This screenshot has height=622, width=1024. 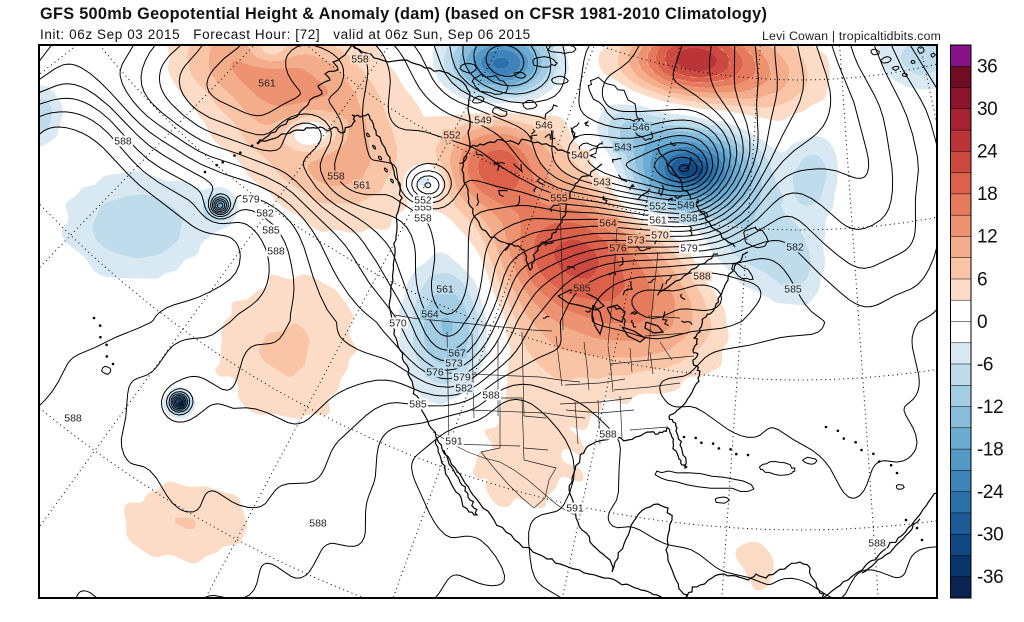 What do you see at coordinates (982, 279) in the screenshot?
I see `svg-text: 6` at bounding box center [982, 279].